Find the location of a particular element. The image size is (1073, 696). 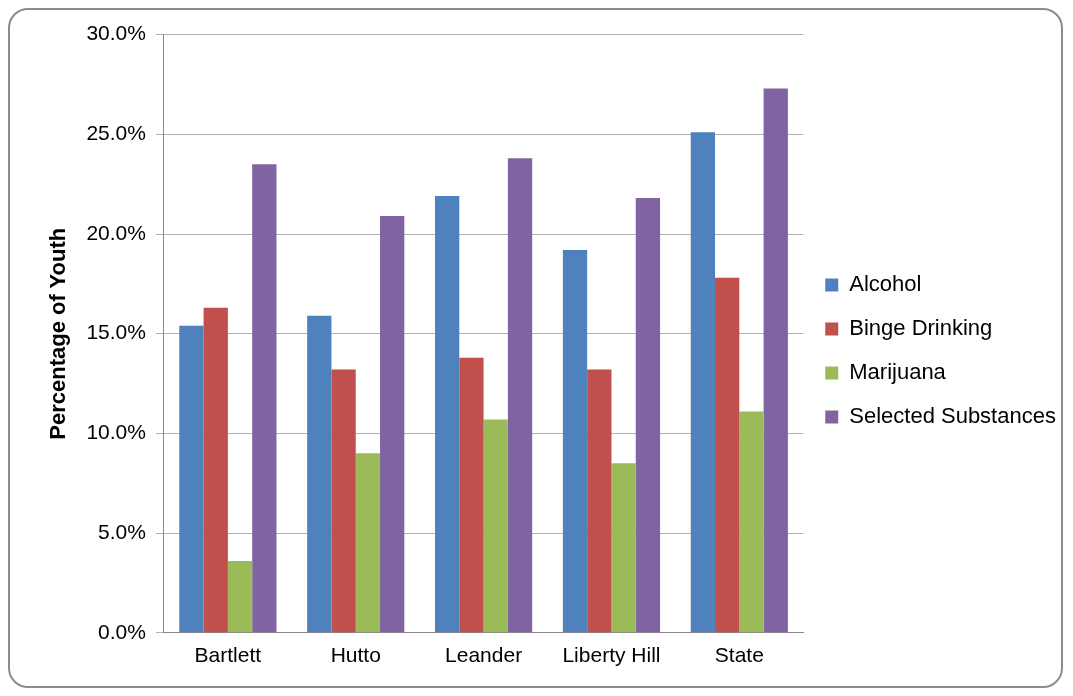

y-tick-label: 10.0% is located at coordinates (116, 432).